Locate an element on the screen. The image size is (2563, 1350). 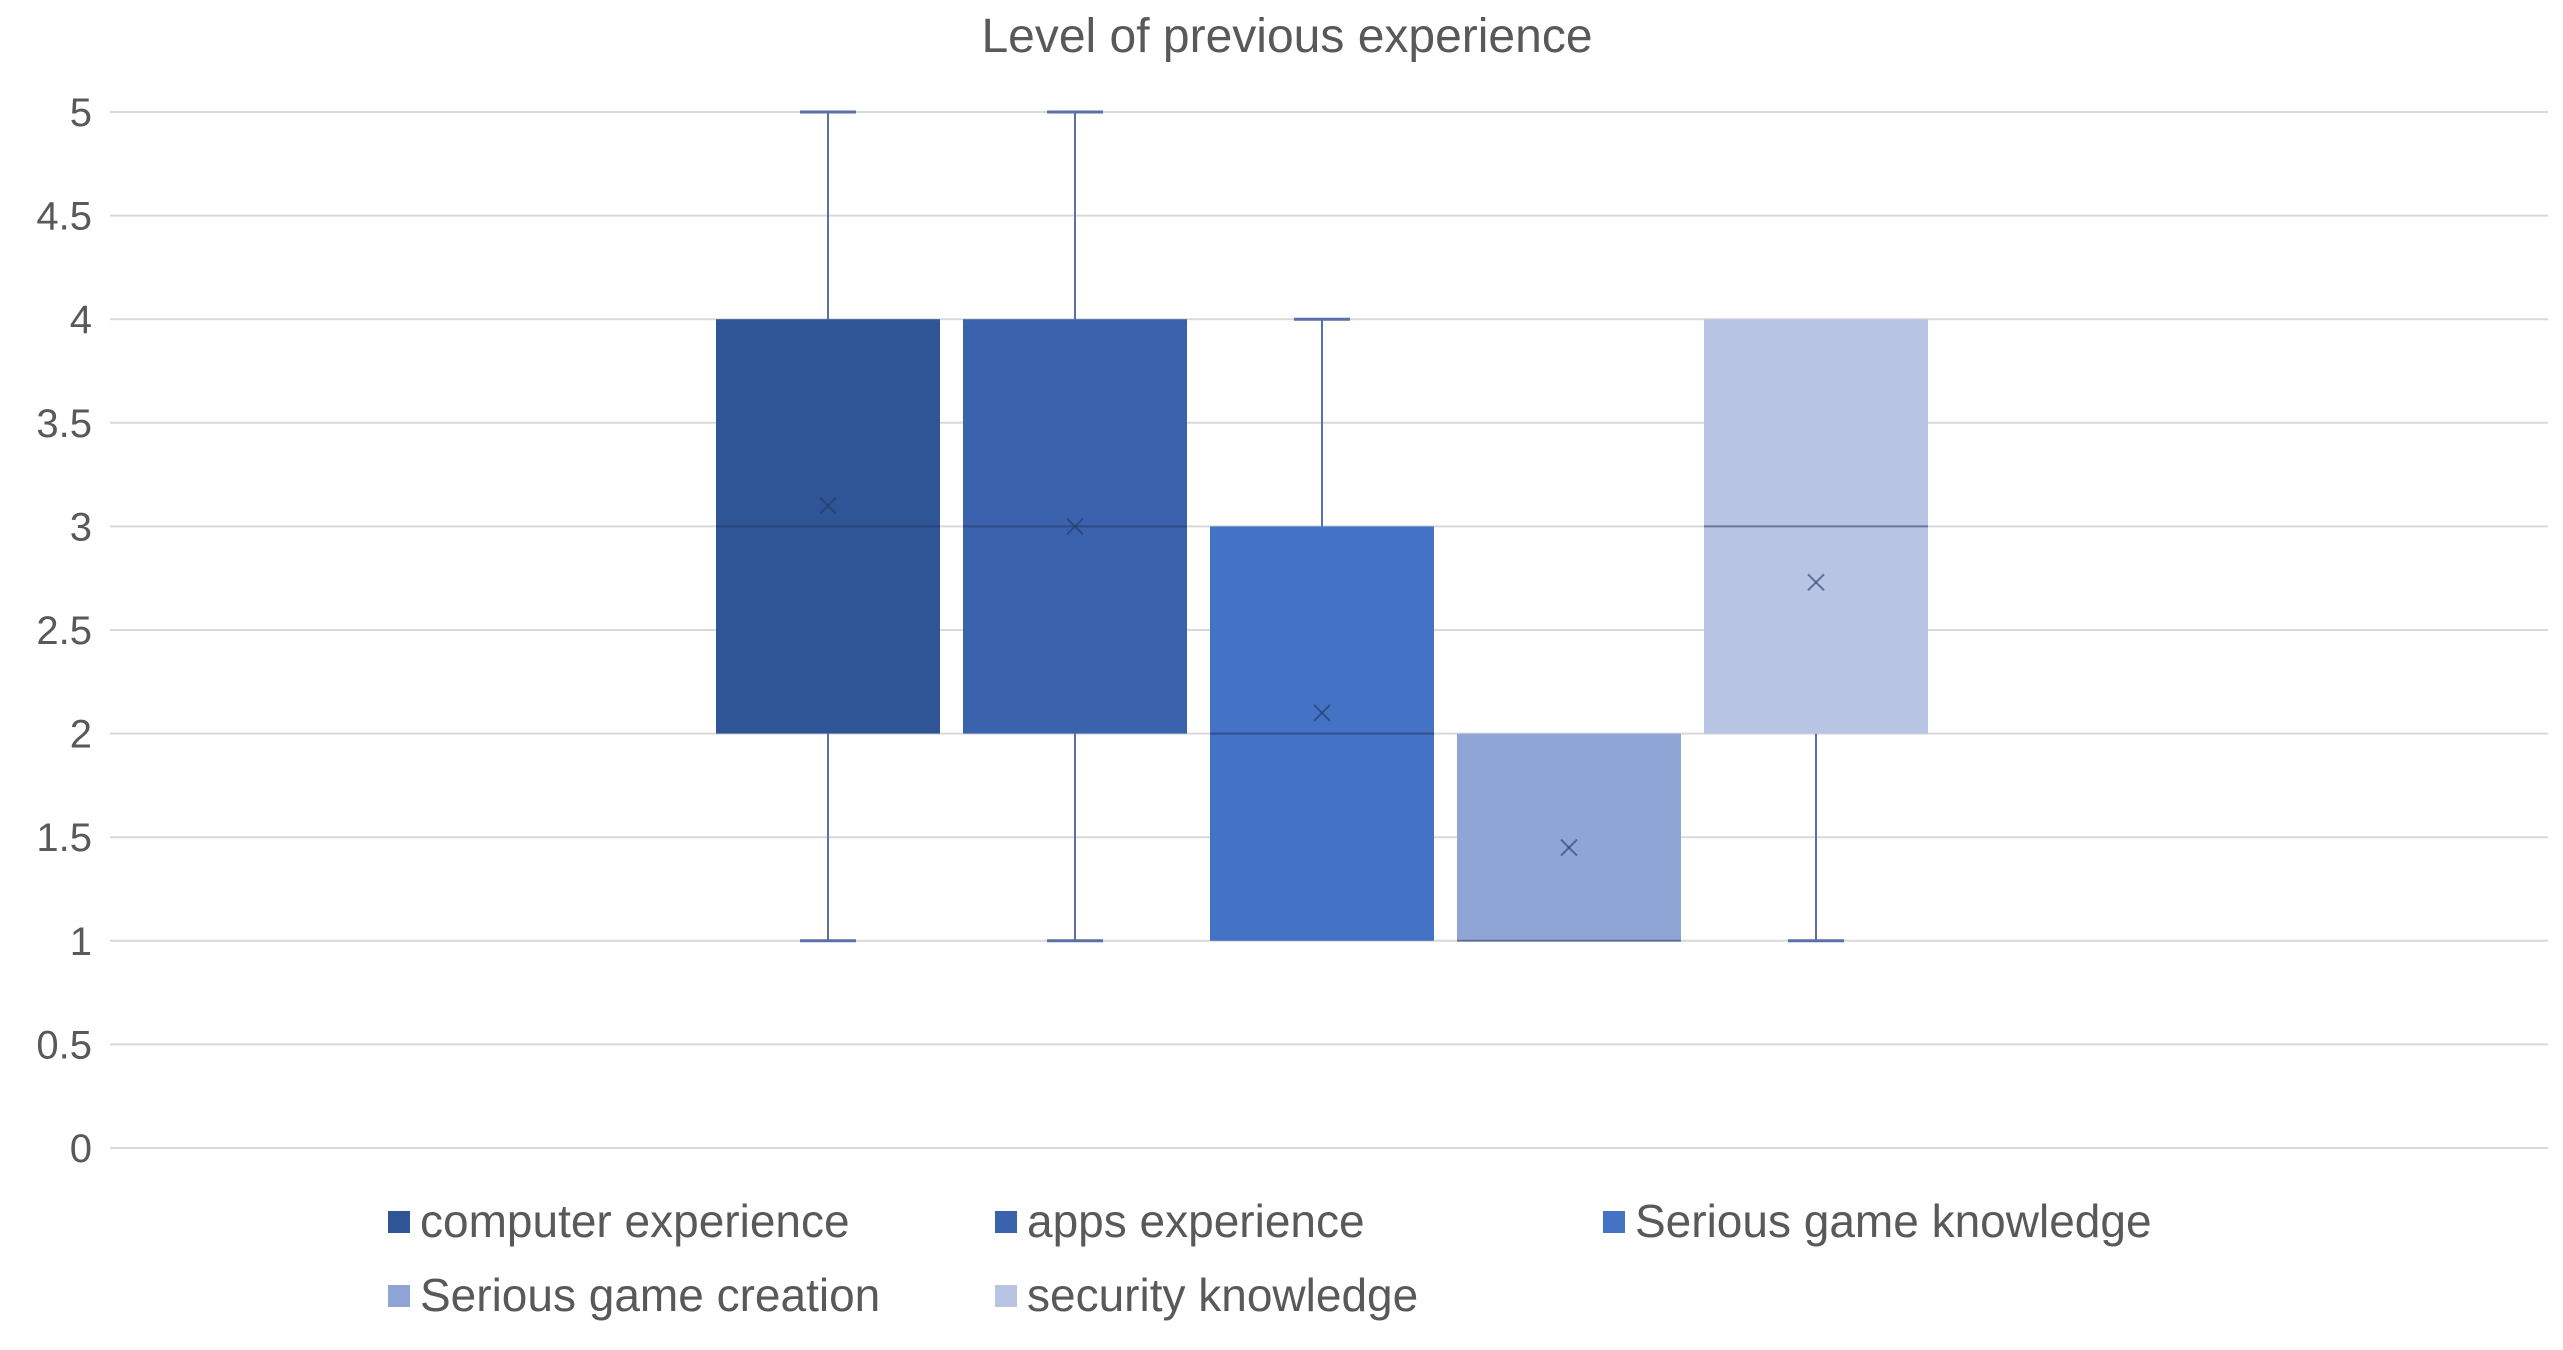
box-serious-game-creation is located at coordinates (1569, 837).